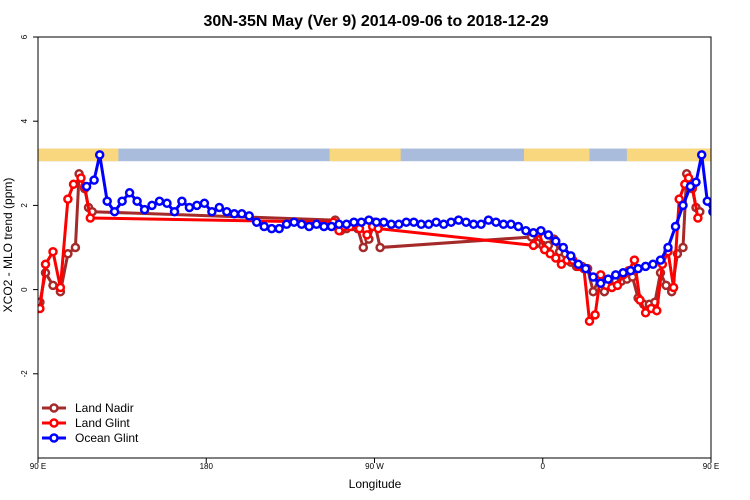  What do you see at coordinates (24, 205) in the screenshot?
I see `y-tick-label: 2` at bounding box center [24, 205].